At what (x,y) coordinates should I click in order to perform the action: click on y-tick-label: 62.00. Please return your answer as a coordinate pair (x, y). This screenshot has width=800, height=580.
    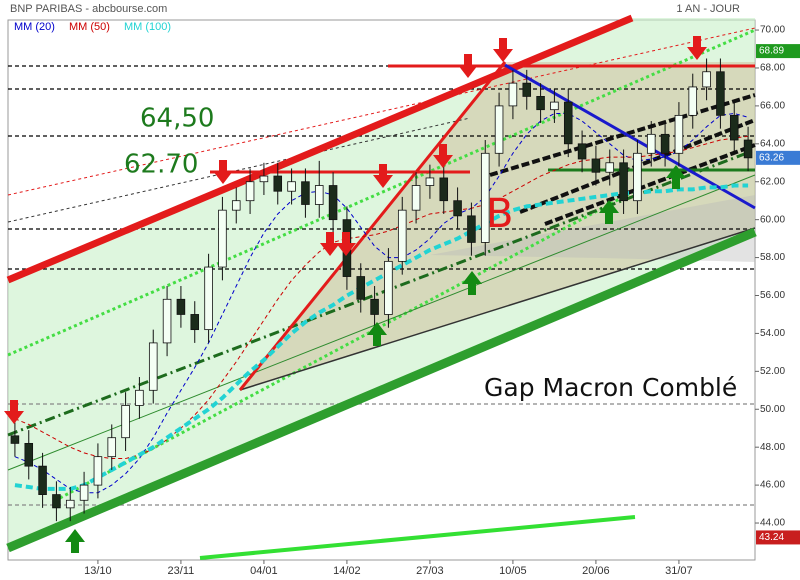
    Looking at the image, I should click on (772, 181).